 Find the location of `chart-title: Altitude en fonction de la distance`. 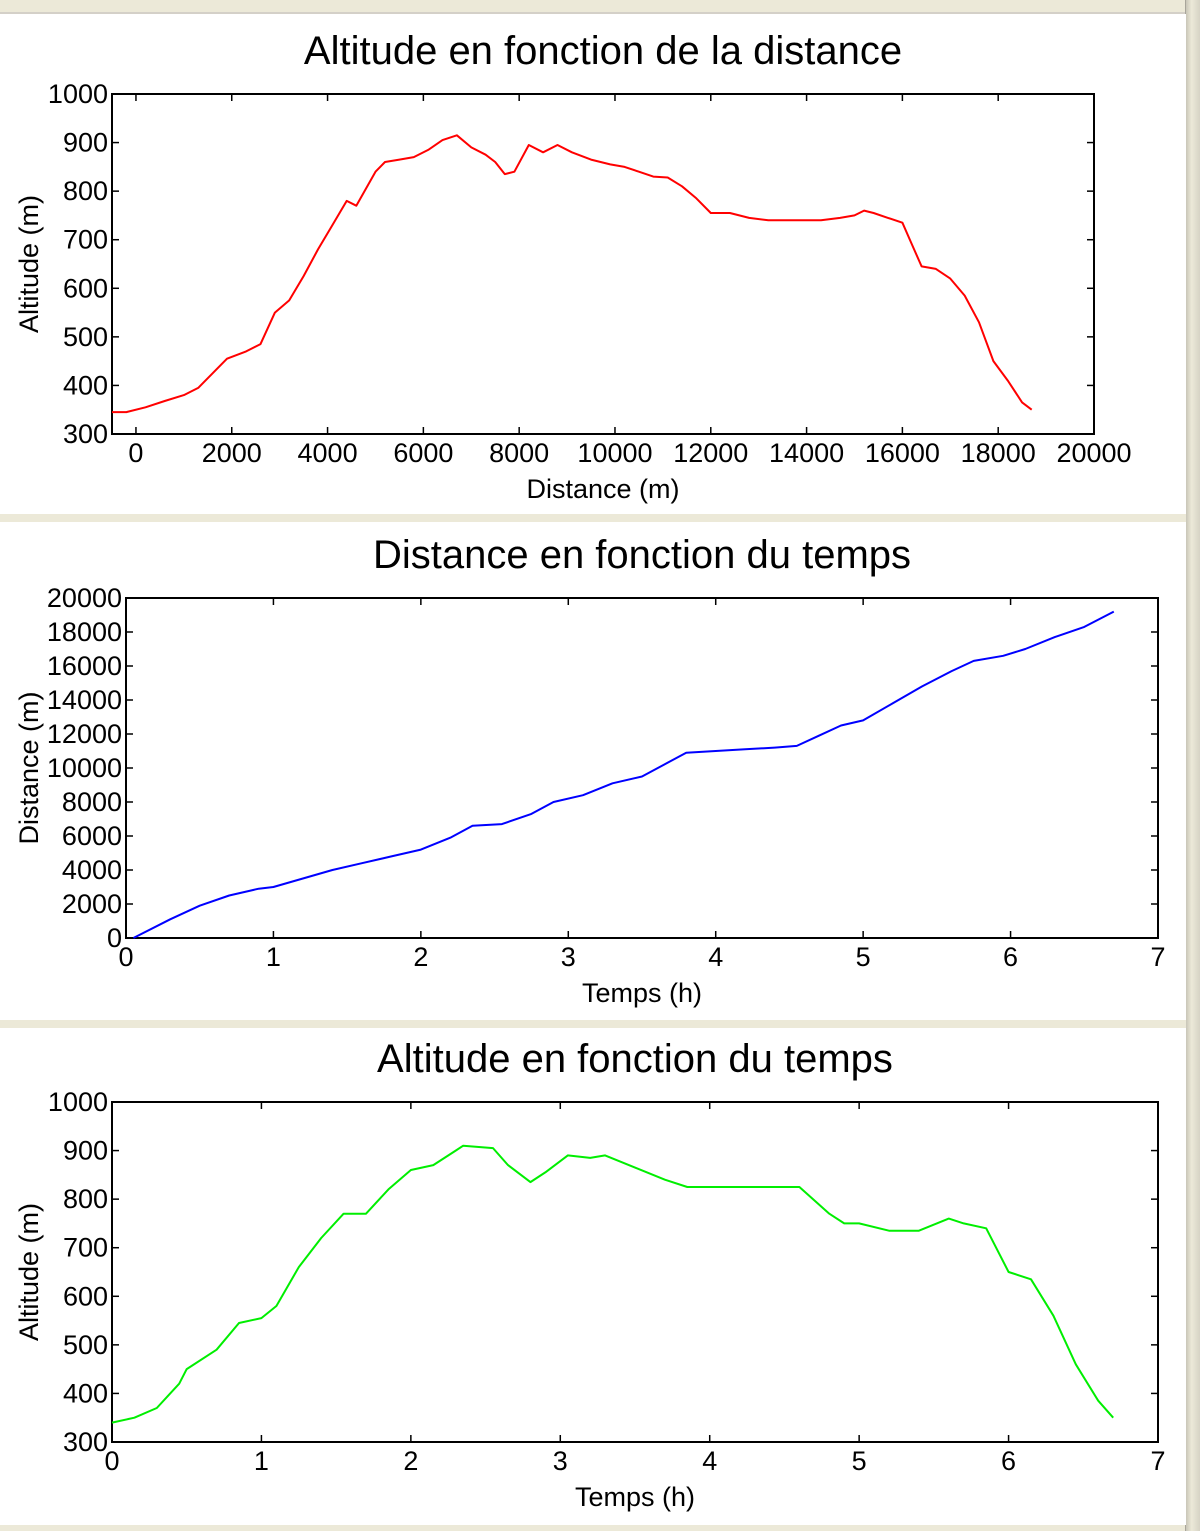

chart-title: Altitude en fonction de la distance is located at coordinates (603, 51).